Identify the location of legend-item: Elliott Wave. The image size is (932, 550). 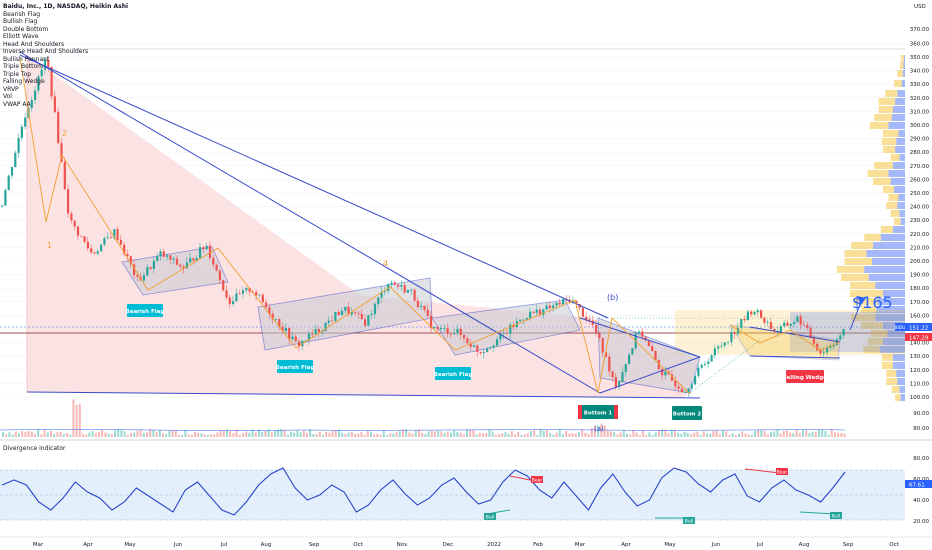
(21, 36).